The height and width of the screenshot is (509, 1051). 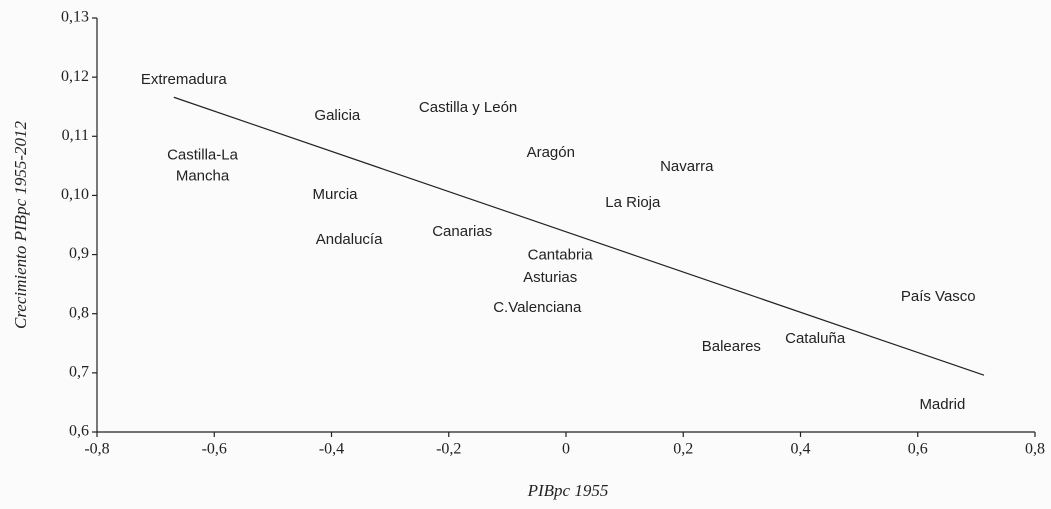 What do you see at coordinates (938, 296) in the screenshot?
I see `point-label: País Vasco` at bounding box center [938, 296].